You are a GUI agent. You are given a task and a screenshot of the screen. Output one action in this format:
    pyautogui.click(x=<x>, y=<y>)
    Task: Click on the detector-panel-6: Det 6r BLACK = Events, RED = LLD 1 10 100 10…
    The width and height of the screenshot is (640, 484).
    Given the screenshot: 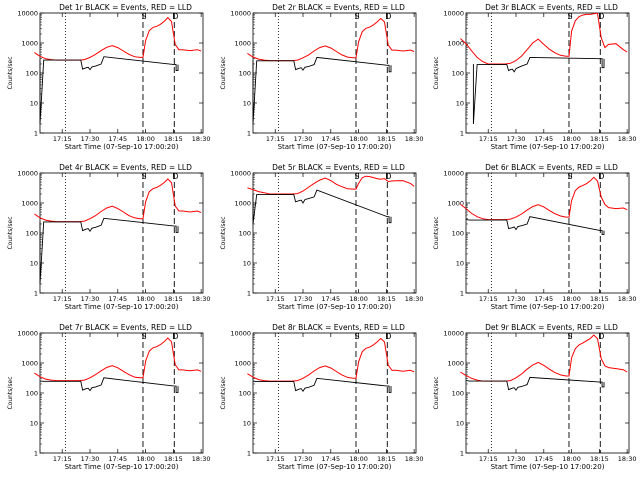 What is the action you would take?
    pyautogui.click(x=532, y=242)
    